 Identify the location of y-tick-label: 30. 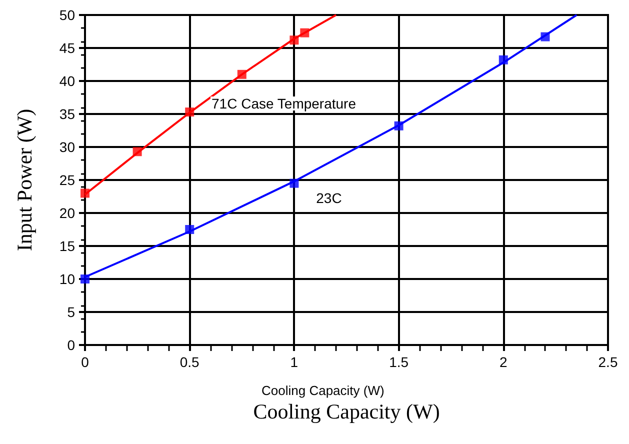
(67, 147).